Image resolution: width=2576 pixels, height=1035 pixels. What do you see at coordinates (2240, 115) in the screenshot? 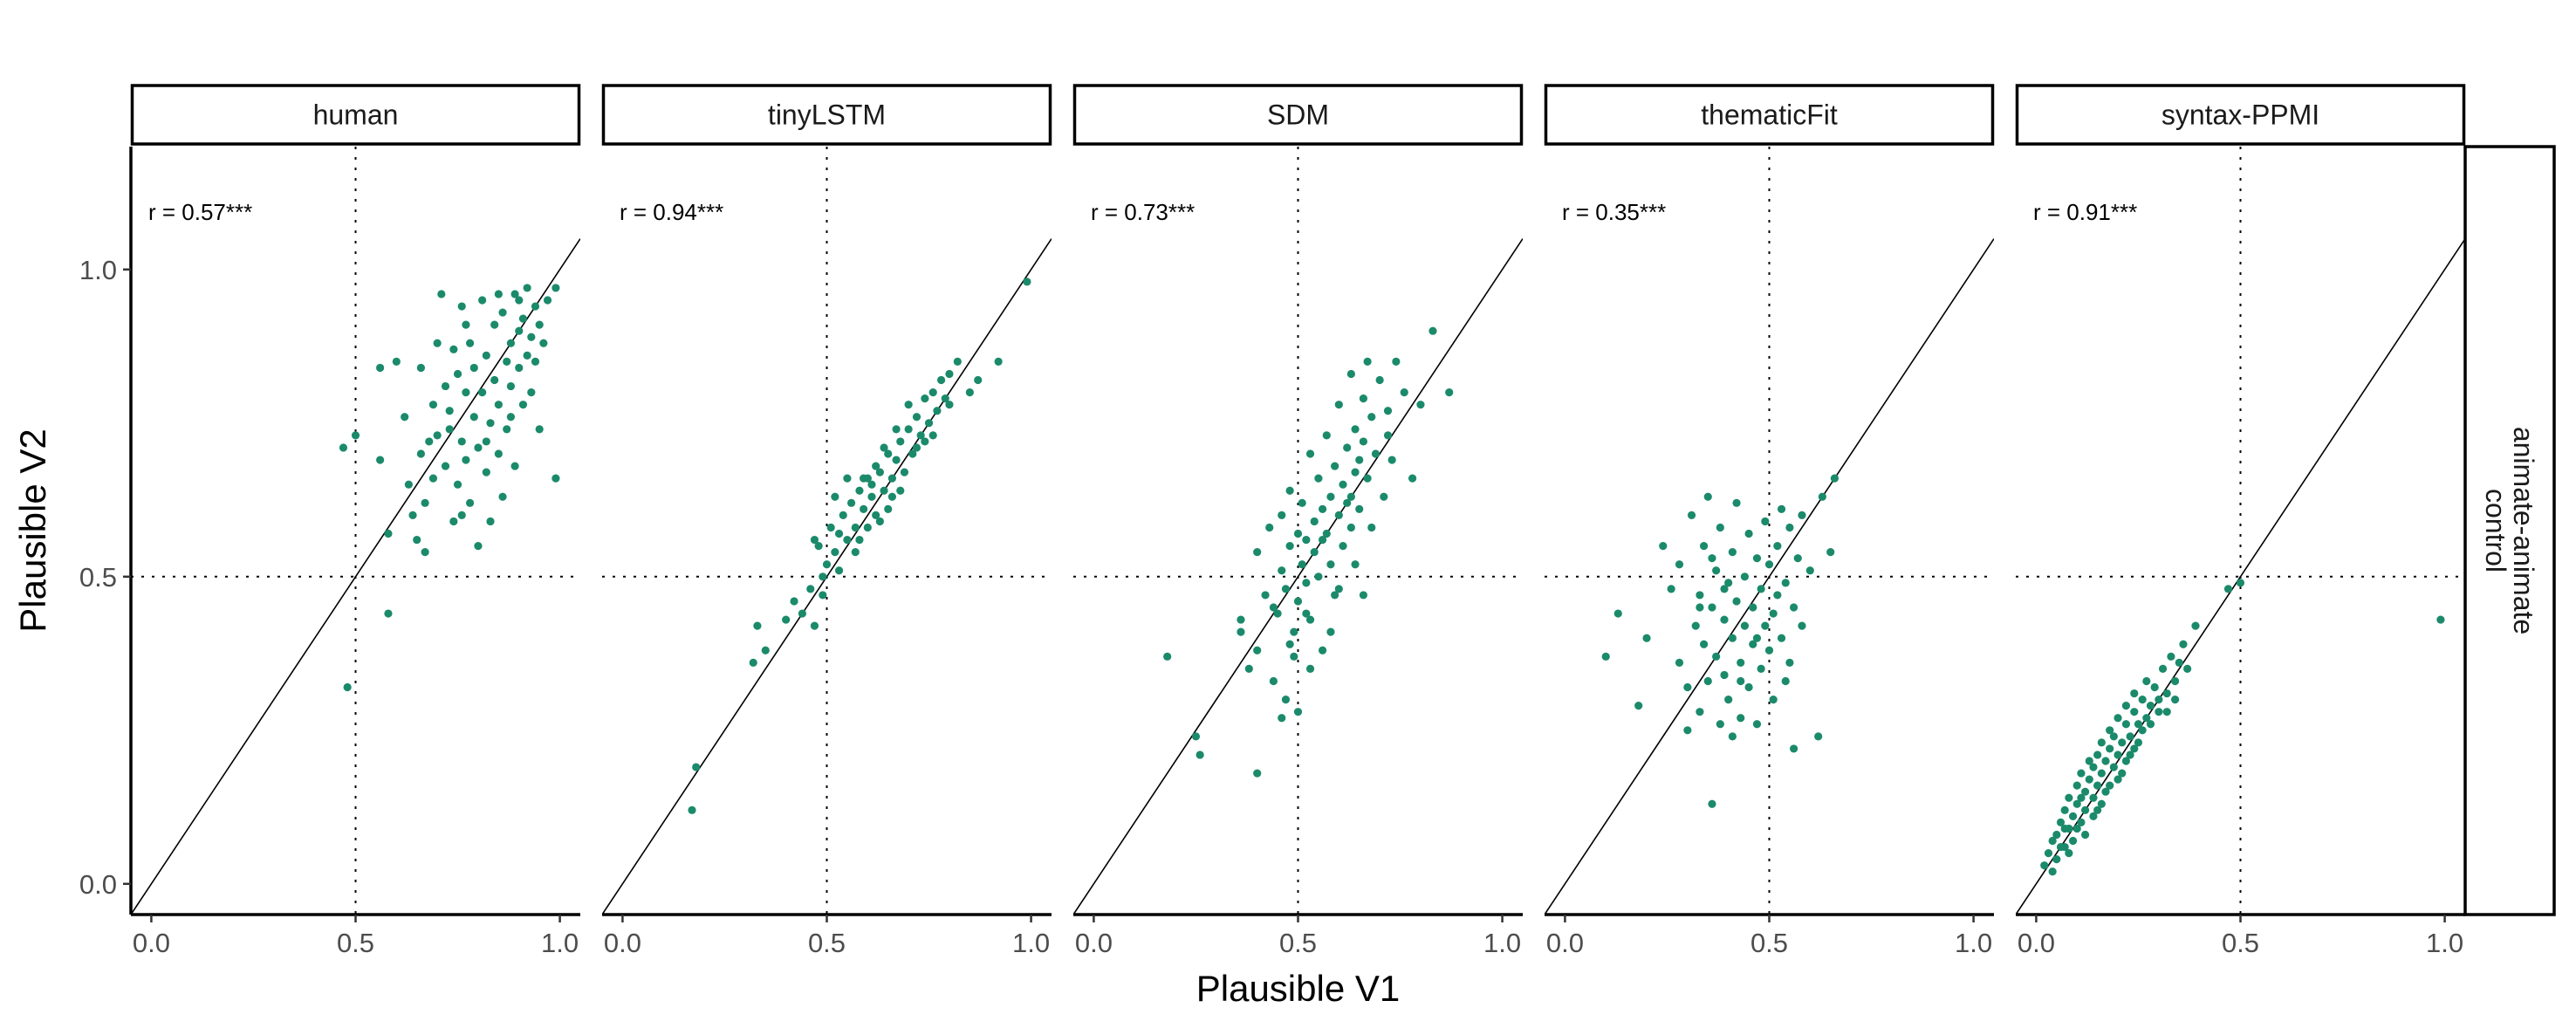
I see `facet-strip-label: syntax-PPMI` at bounding box center [2240, 115].